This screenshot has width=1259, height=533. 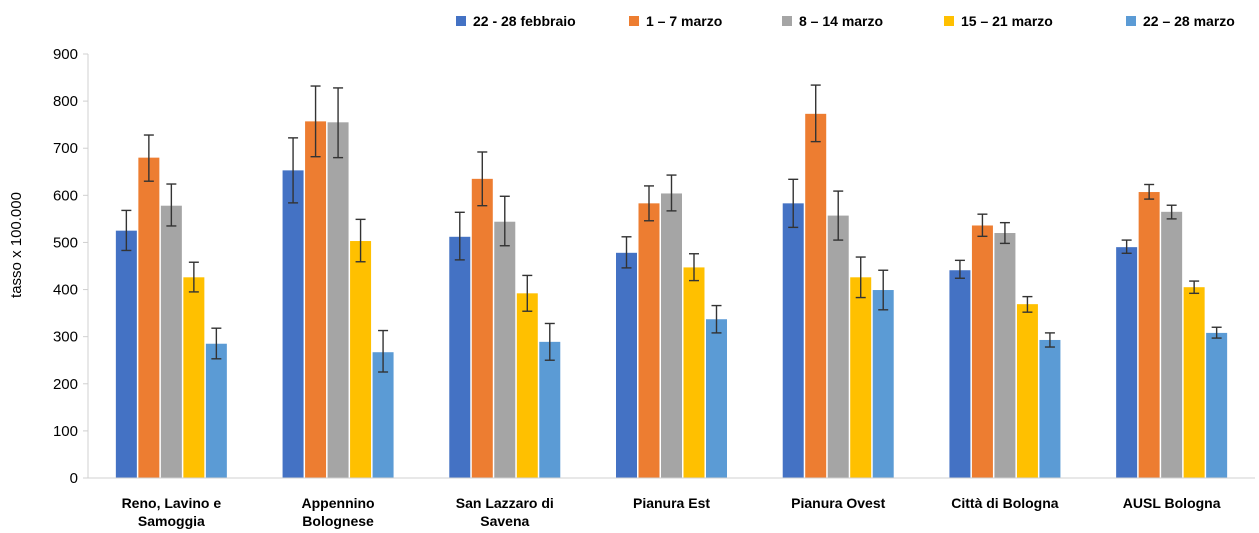 What do you see at coordinates (65, 148) in the screenshot?
I see `y-tick-label: 700` at bounding box center [65, 148].